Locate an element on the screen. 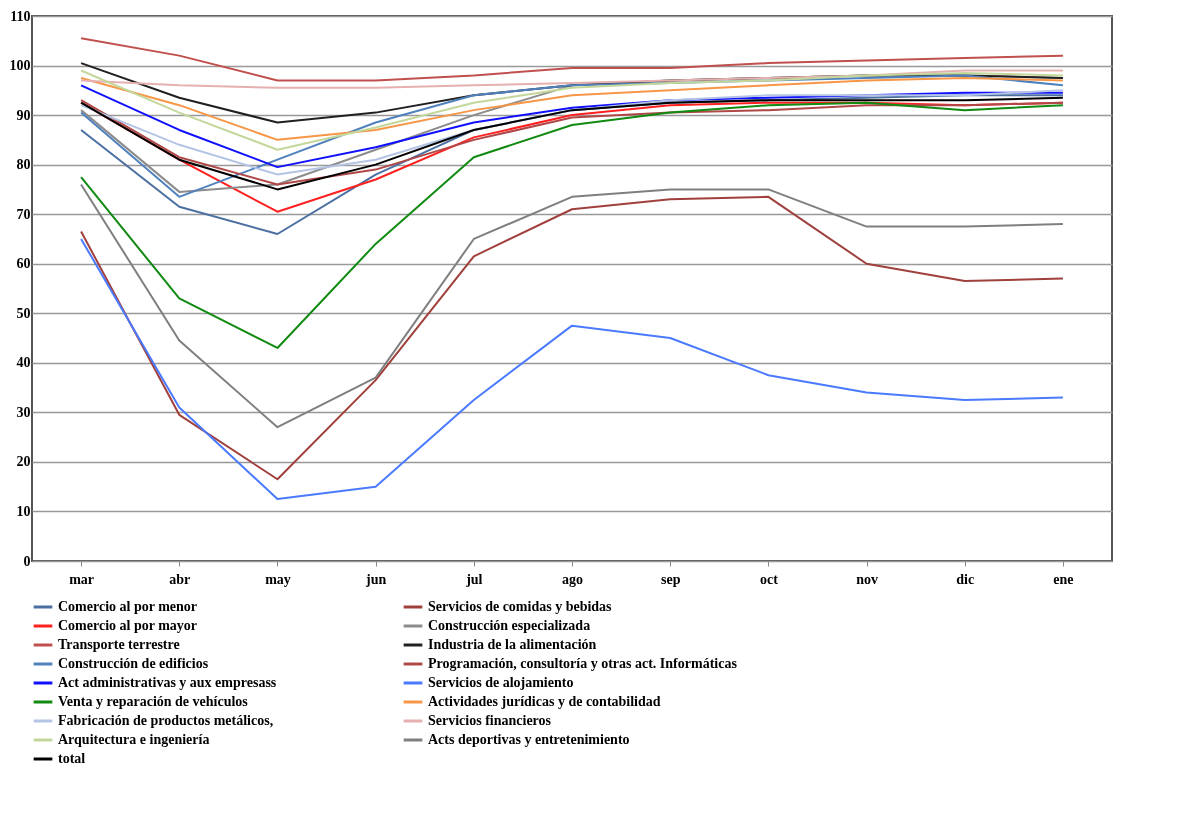  x-tick-label: sep is located at coordinates (670, 579).